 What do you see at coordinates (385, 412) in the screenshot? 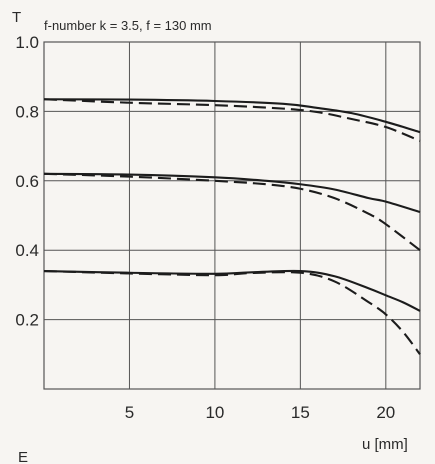
I see `x-tick-label: 20` at bounding box center [385, 412].